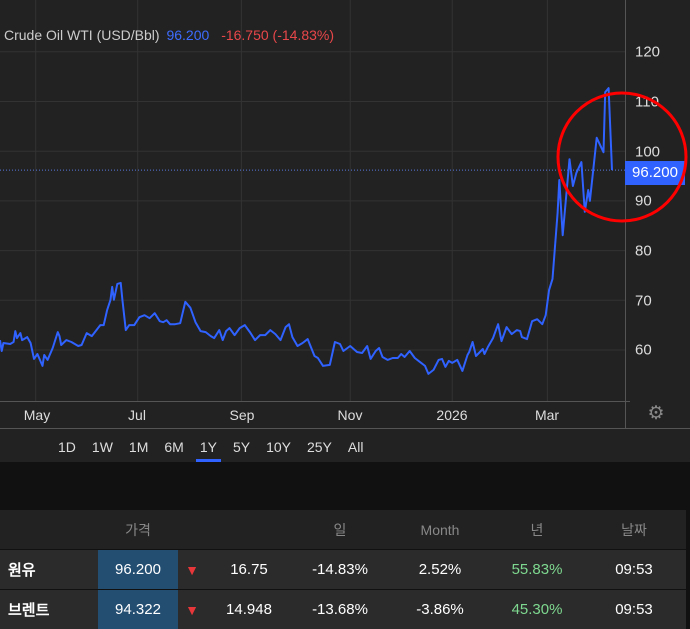 This screenshot has width=690, height=629. What do you see at coordinates (440, 569) in the screenshot?
I see `row-month: 2.52%` at bounding box center [440, 569].